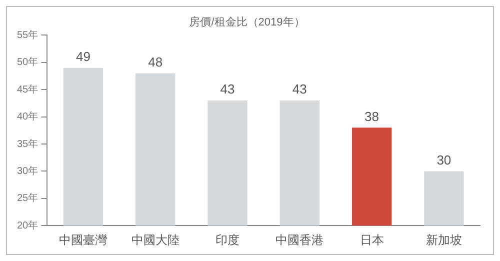 This screenshot has width=500, height=261. I want to click on y-tick-label: 20年, so click(27, 225).